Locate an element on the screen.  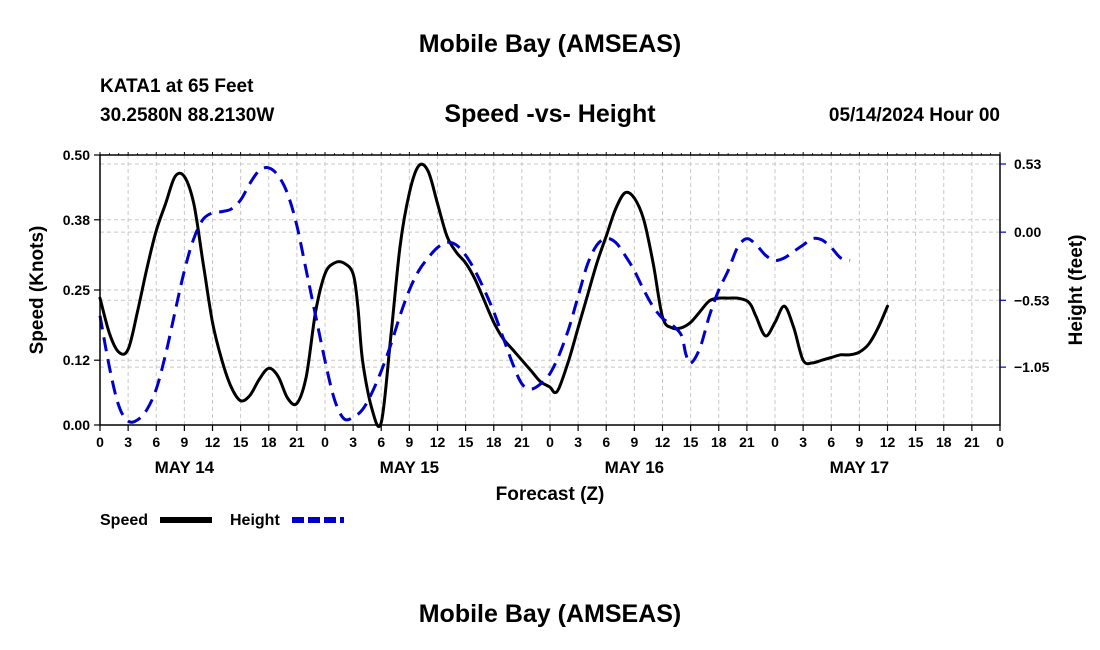
y-left-tick-label: 0.25 is located at coordinates (76, 290).